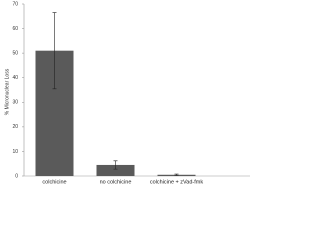 The image size is (320, 240). Describe the element at coordinates (116, 182) in the screenshot. I see `x-tick-label: no colchicine` at that location.